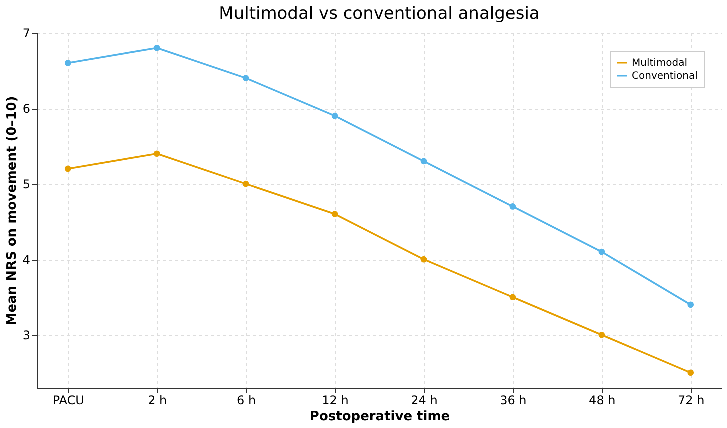  I want to click on x-axis-title: Postoperative time, so click(380, 417).